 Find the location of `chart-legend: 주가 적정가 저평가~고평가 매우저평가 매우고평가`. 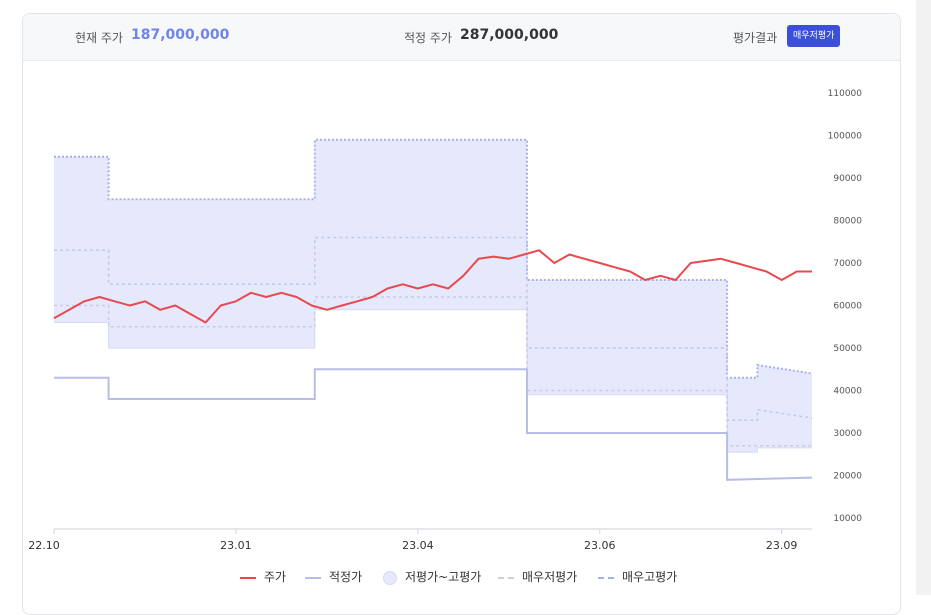

chart-legend: 주가 적정가 저평가~고평가 매우저평가 매우고평가 is located at coordinates (458, 577).